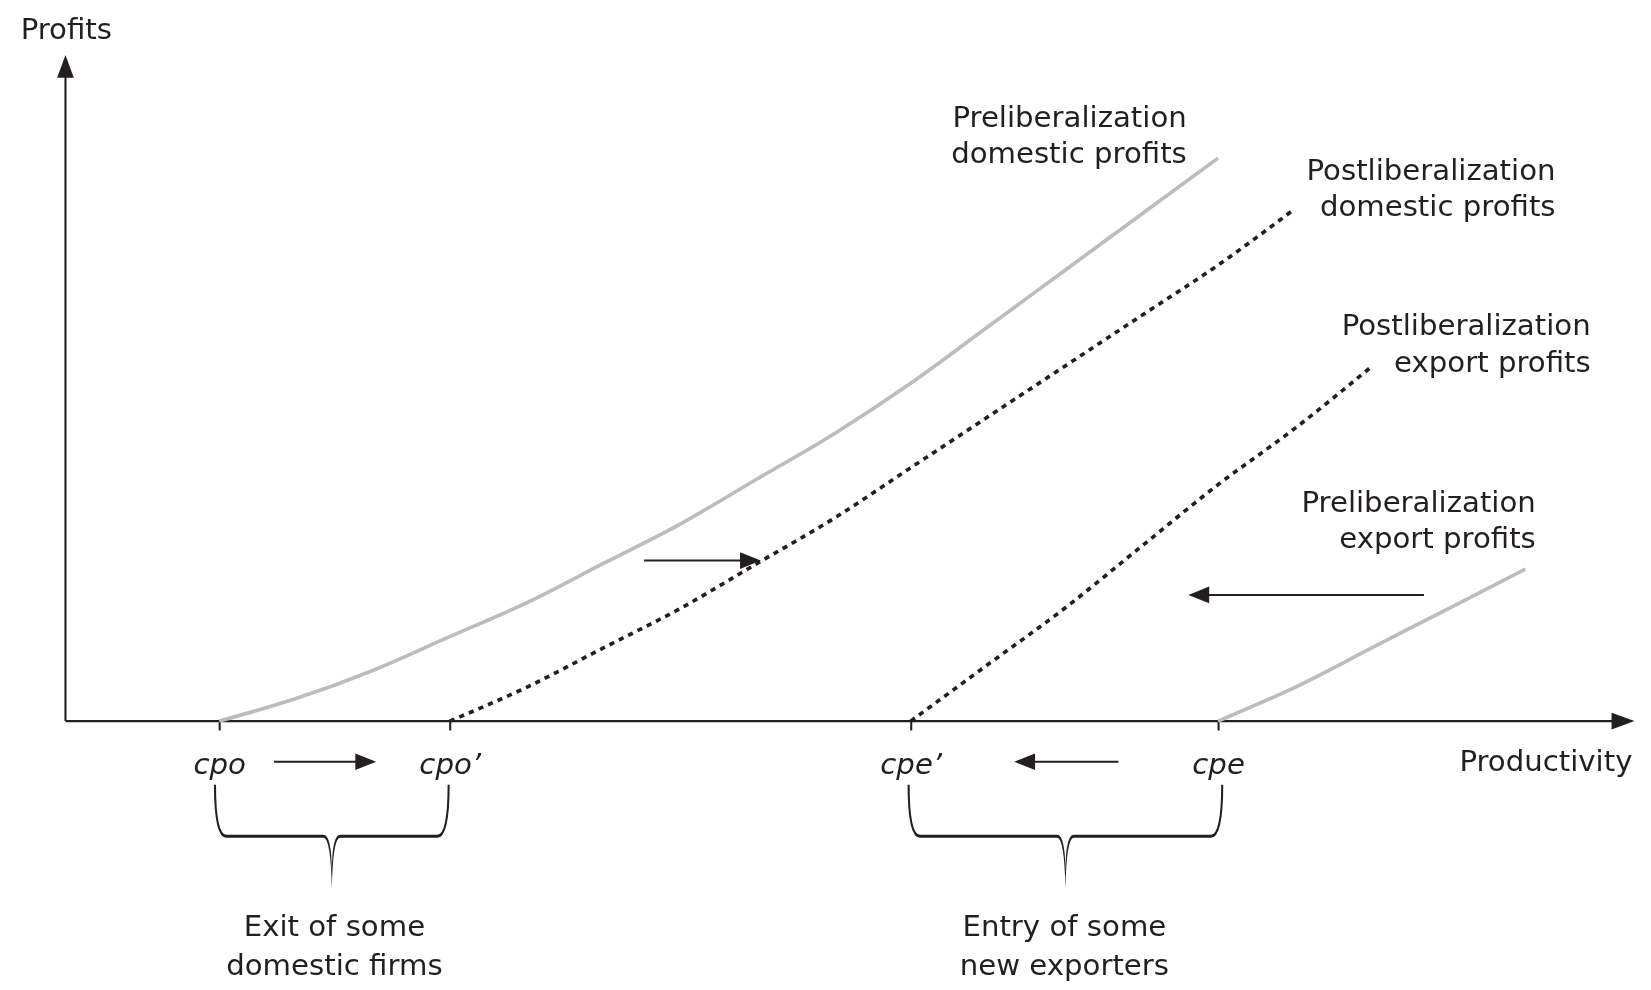  What do you see at coordinates (1466, 343) in the screenshot?
I see `series-label: Postliberalization export profits` at bounding box center [1466, 343].